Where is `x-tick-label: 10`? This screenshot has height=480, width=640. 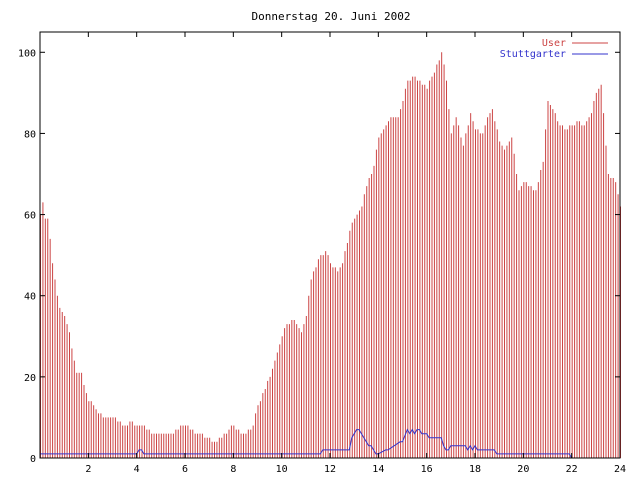
x-tick-label: 10 is located at coordinates (282, 469).